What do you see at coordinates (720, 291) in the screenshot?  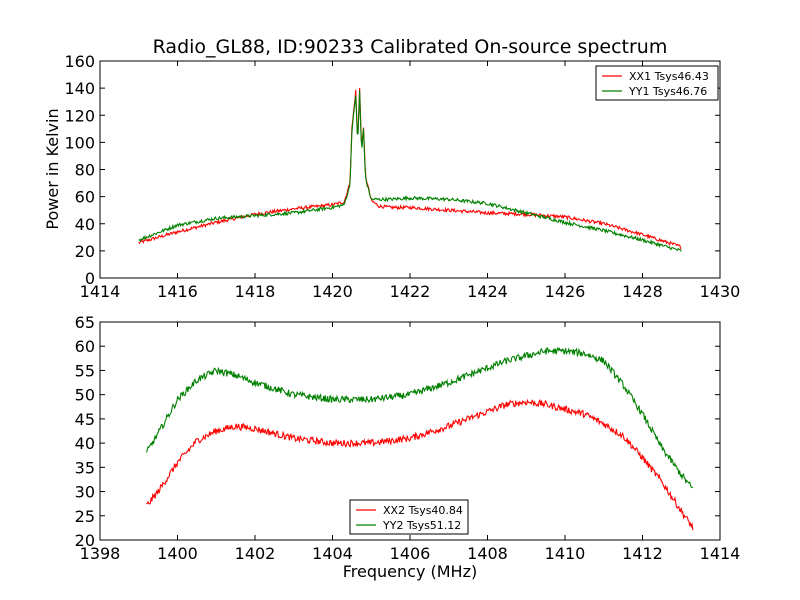 I see `top-x-tick-label: 1430` at bounding box center [720, 291].